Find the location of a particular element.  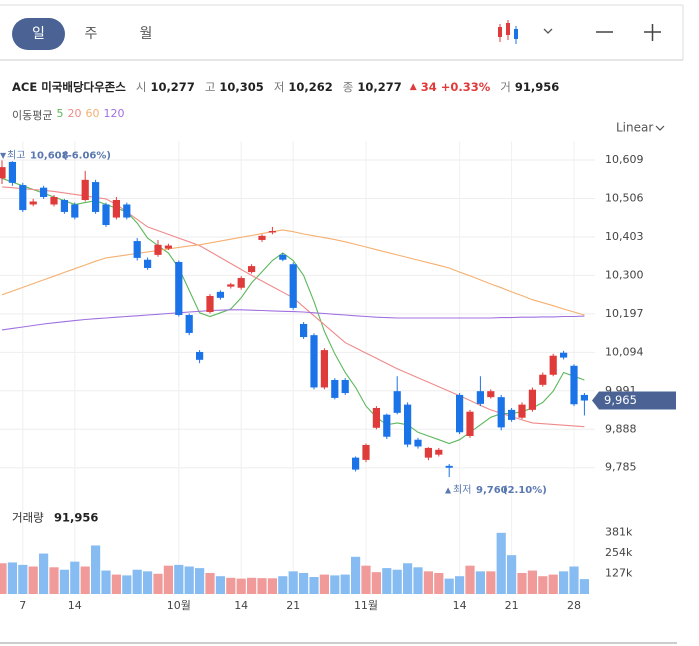

price-tag-label: 9,965 is located at coordinates (620, 400).